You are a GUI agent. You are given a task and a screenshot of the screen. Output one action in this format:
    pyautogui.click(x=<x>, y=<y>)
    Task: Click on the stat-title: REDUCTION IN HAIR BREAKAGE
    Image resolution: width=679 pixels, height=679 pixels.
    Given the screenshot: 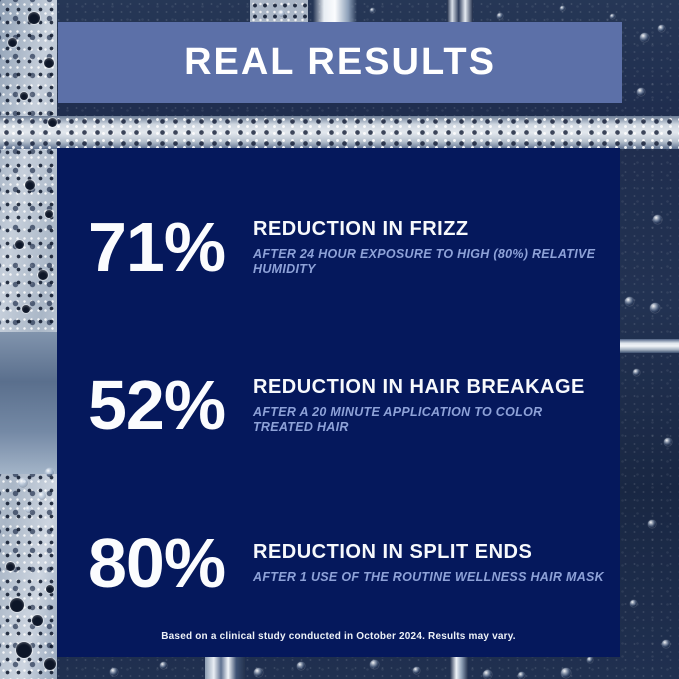 What is the action you would take?
    pyautogui.click(x=419, y=386)
    